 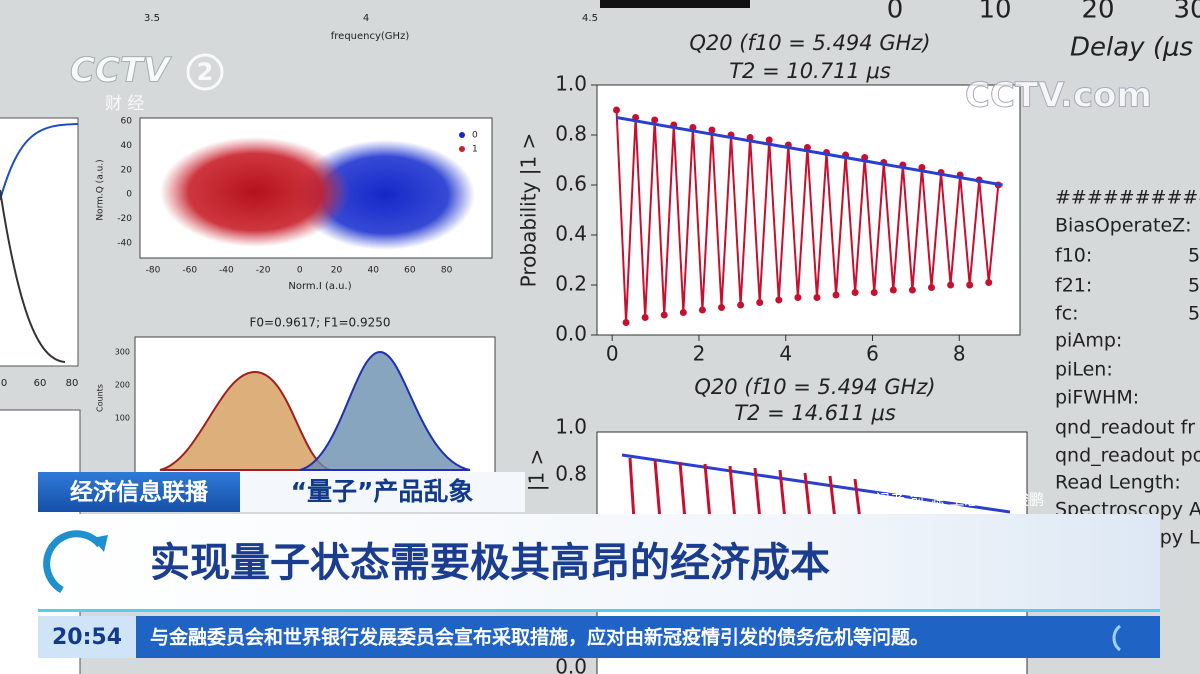 I want to click on channel-logo: CCTV 2 财 经, so click(x=147, y=82).